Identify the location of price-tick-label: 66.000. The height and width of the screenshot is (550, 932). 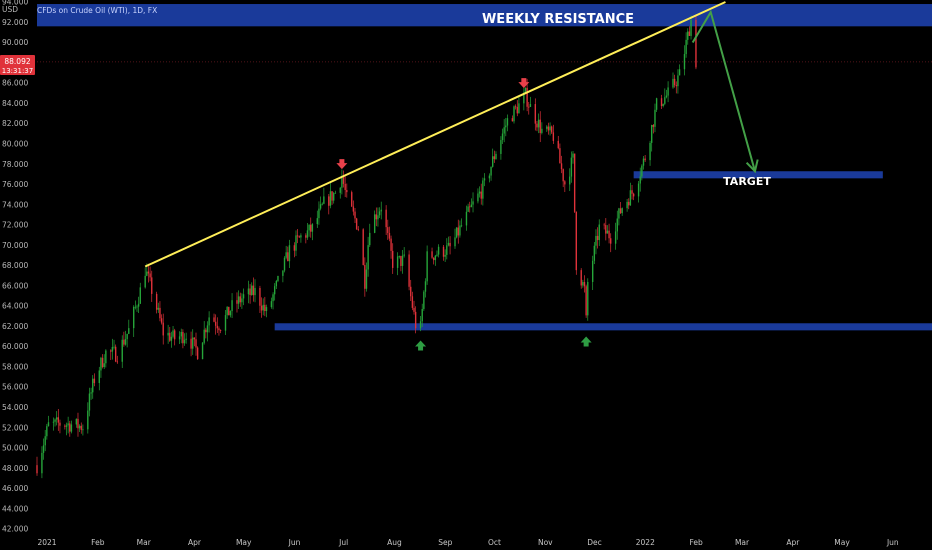
(15, 285).